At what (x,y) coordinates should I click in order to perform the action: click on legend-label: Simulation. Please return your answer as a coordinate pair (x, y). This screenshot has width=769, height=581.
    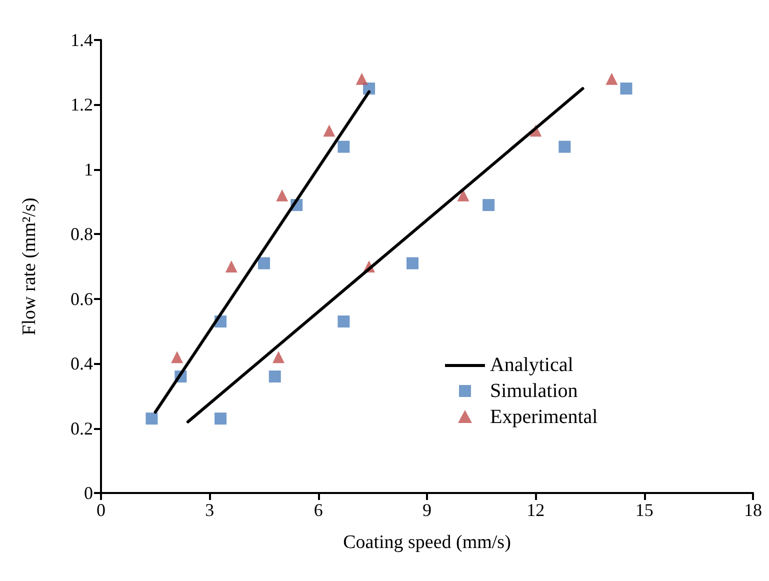
    Looking at the image, I should click on (534, 391).